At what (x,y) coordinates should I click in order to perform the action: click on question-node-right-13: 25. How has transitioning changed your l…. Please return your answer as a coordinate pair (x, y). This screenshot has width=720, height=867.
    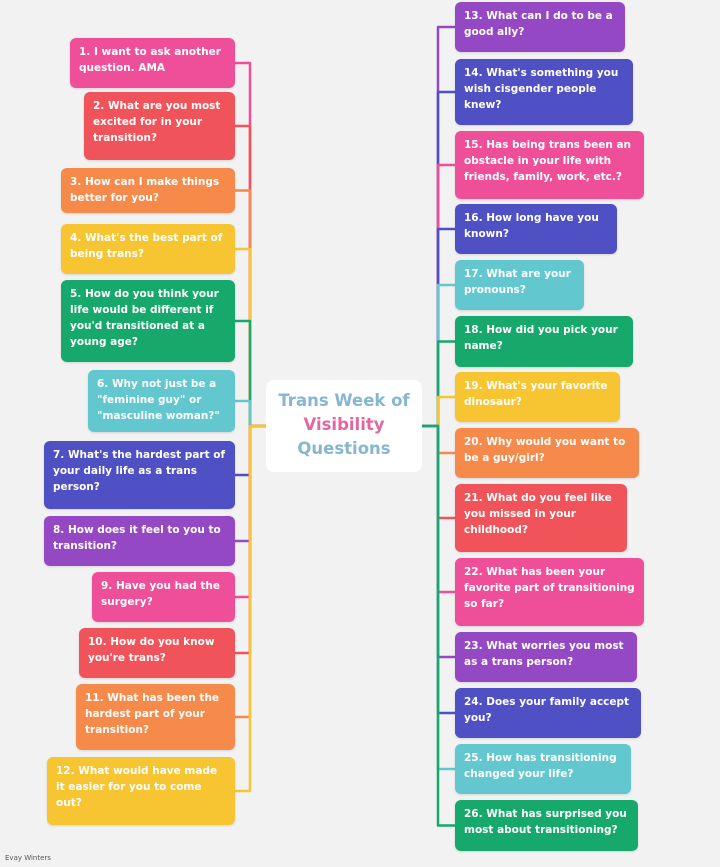
    Looking at the image, I should click on (543, 769).